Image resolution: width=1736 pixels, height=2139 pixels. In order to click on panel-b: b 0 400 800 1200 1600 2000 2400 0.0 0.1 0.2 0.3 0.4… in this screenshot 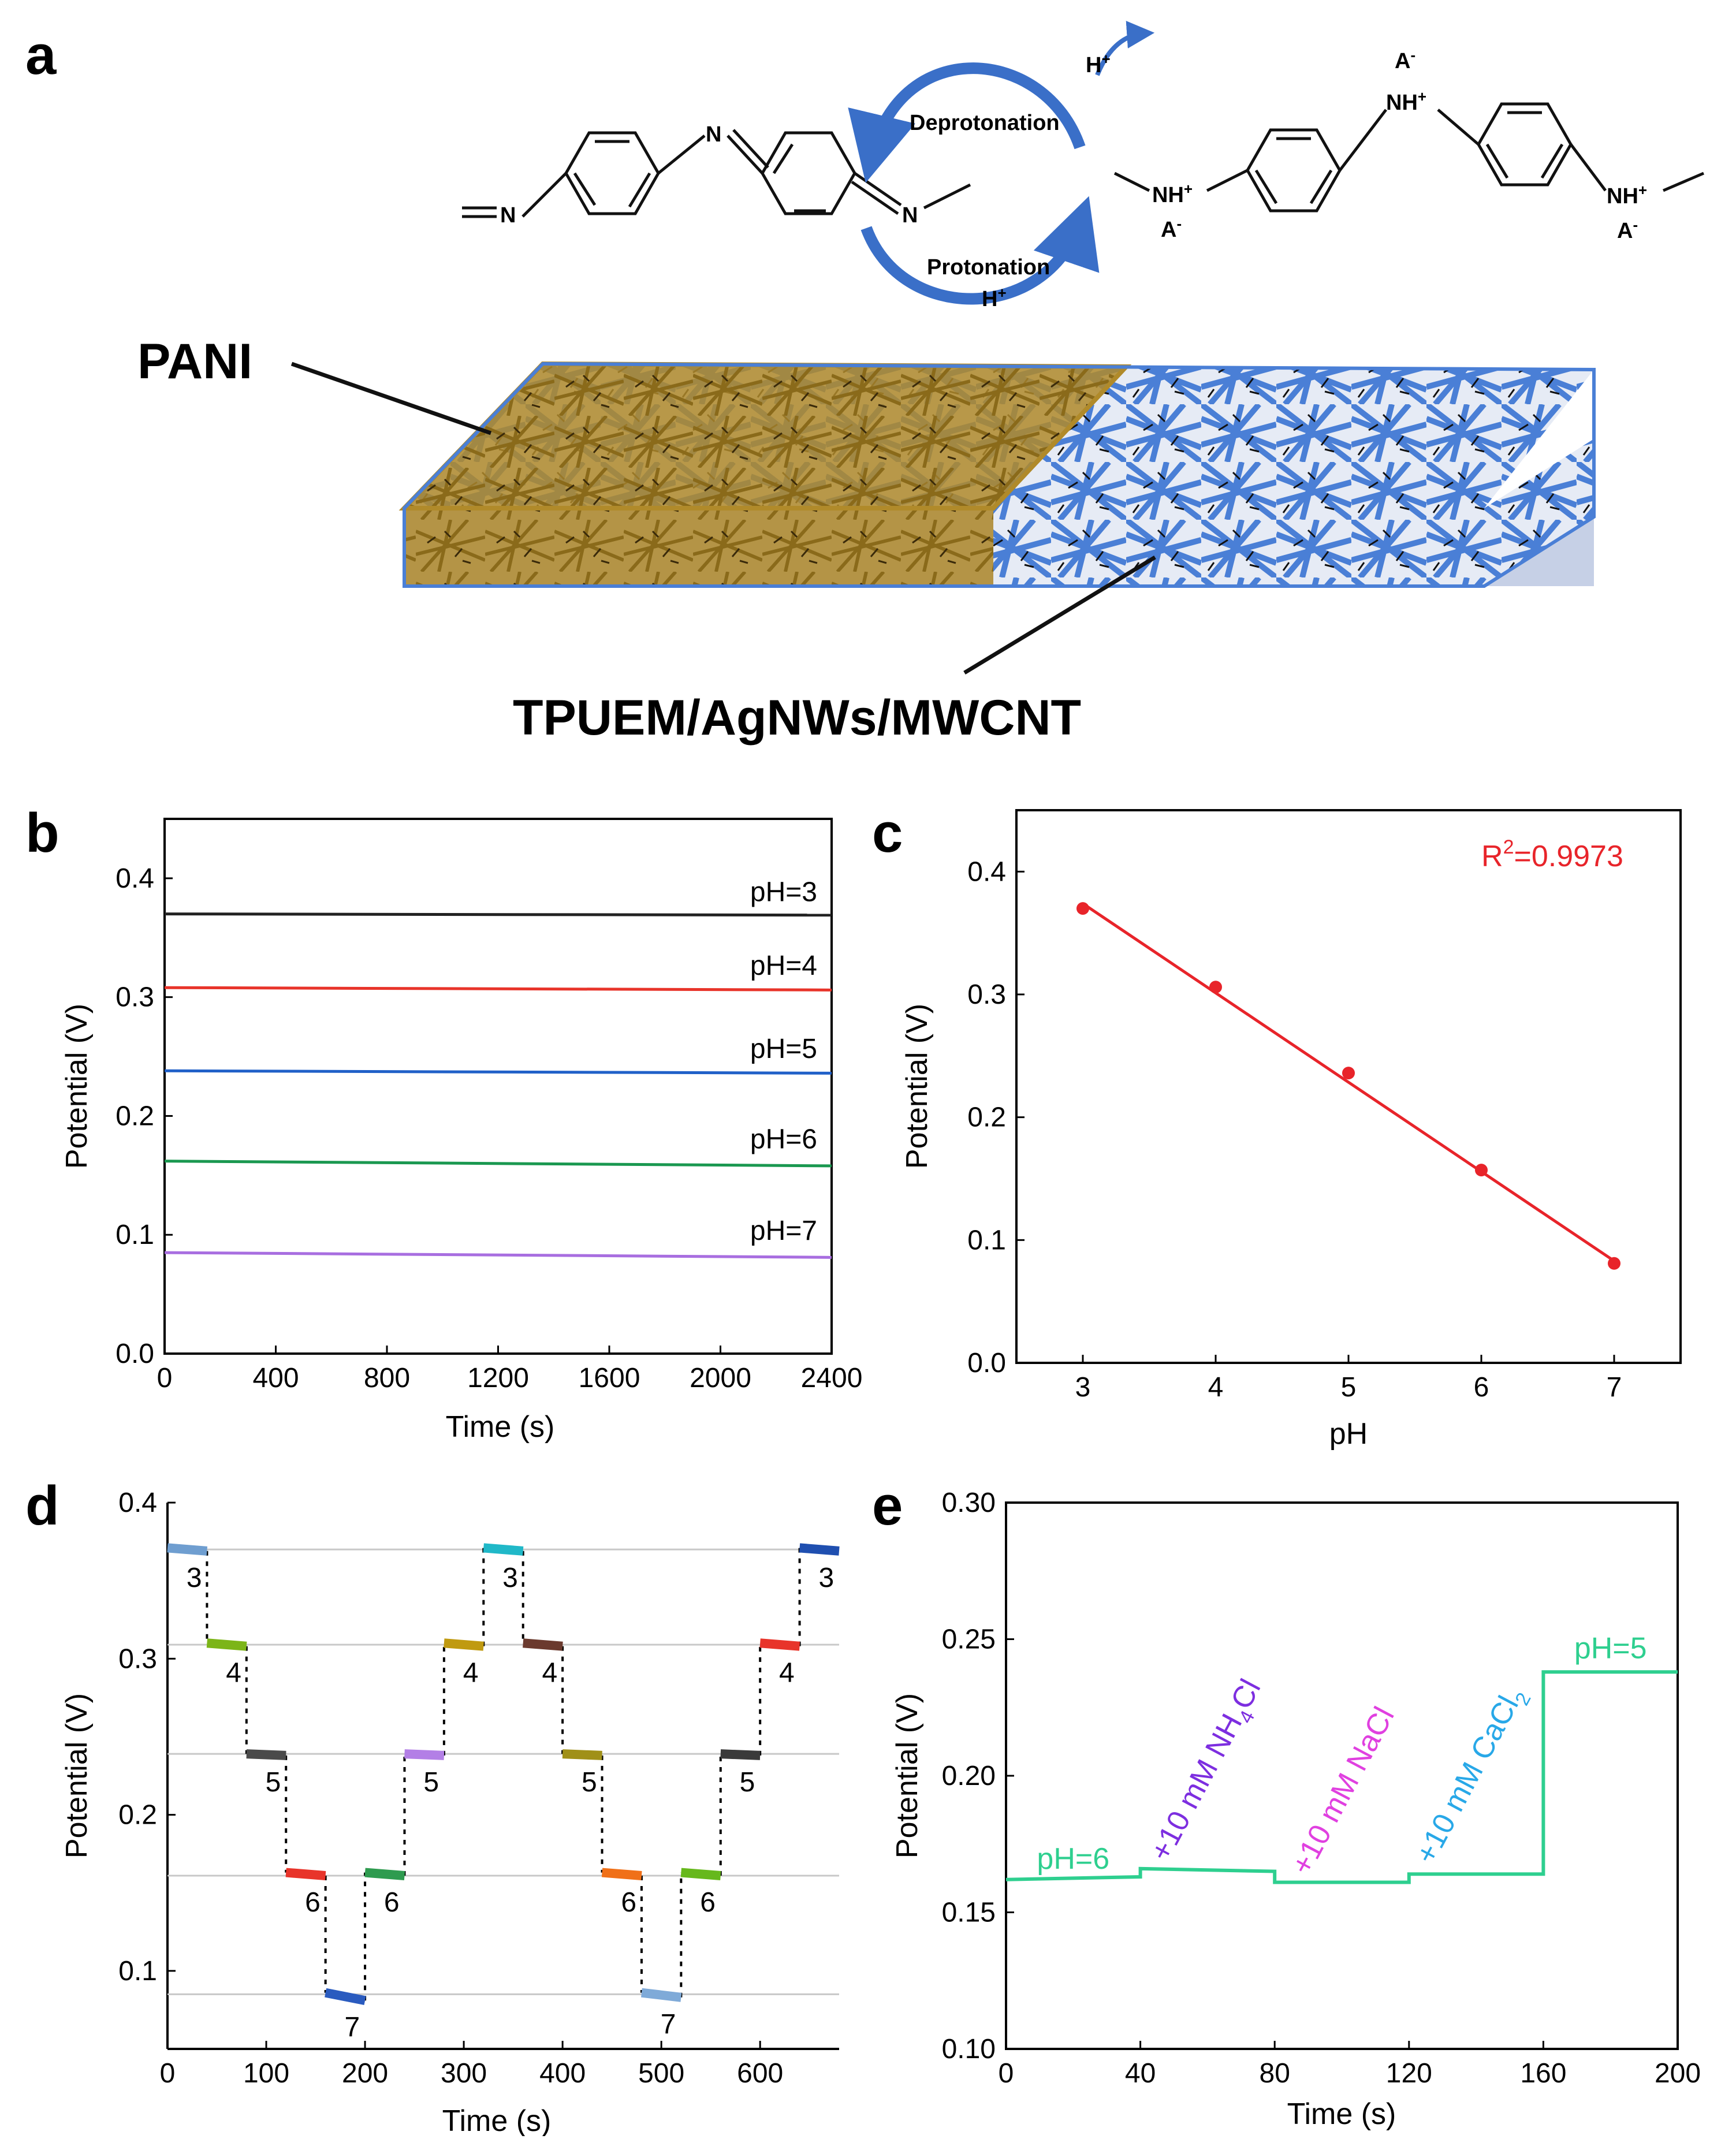, I will do `click(444, 1123)`.